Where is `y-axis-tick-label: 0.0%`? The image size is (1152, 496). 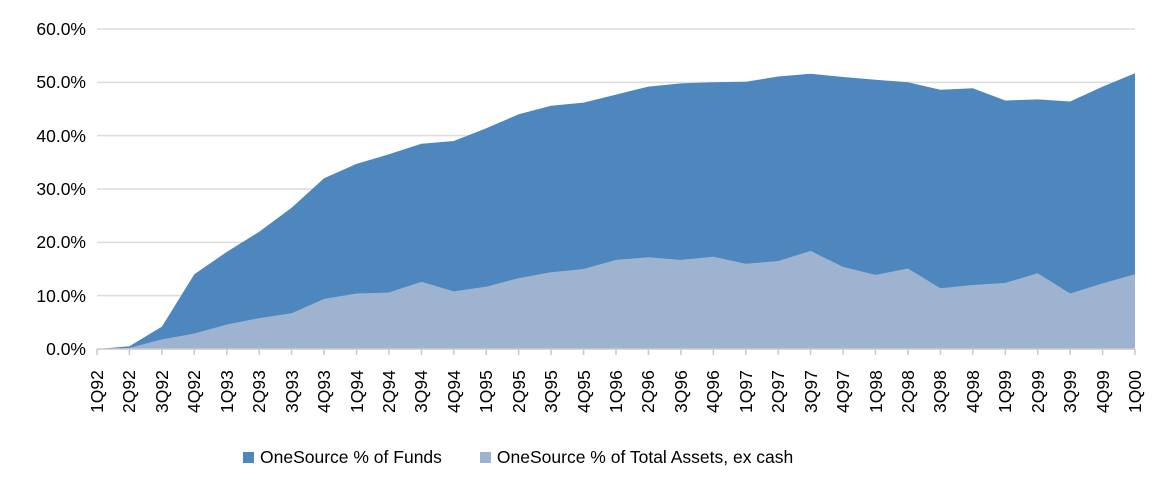 y-axis-tick-label: 0.0% is located at coordinates (66, 349).